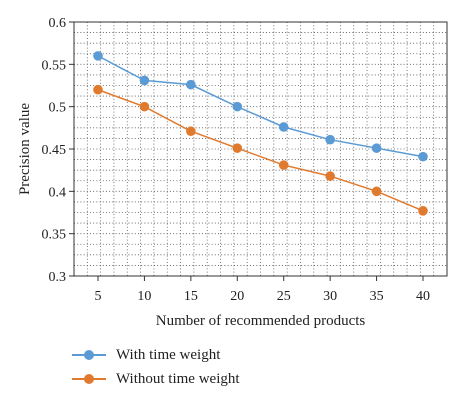  I want to click on legend-swatch-with-time-weight, so click(89, 355).